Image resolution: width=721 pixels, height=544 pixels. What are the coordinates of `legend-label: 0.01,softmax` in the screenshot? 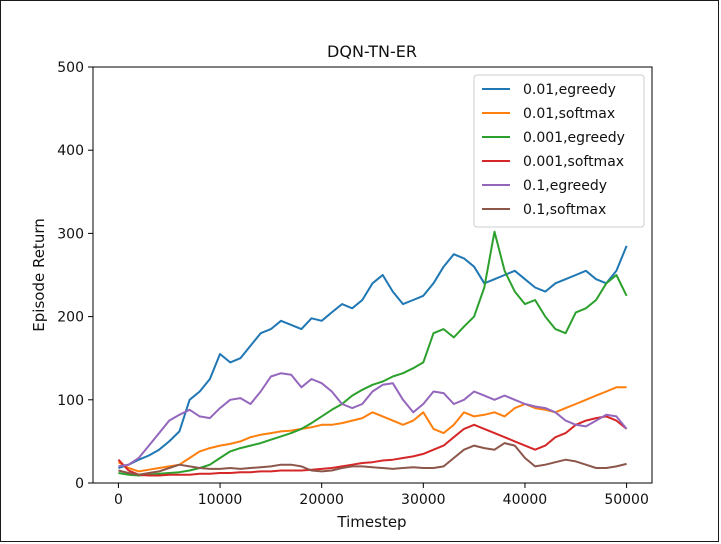 It's located at (569, 114).